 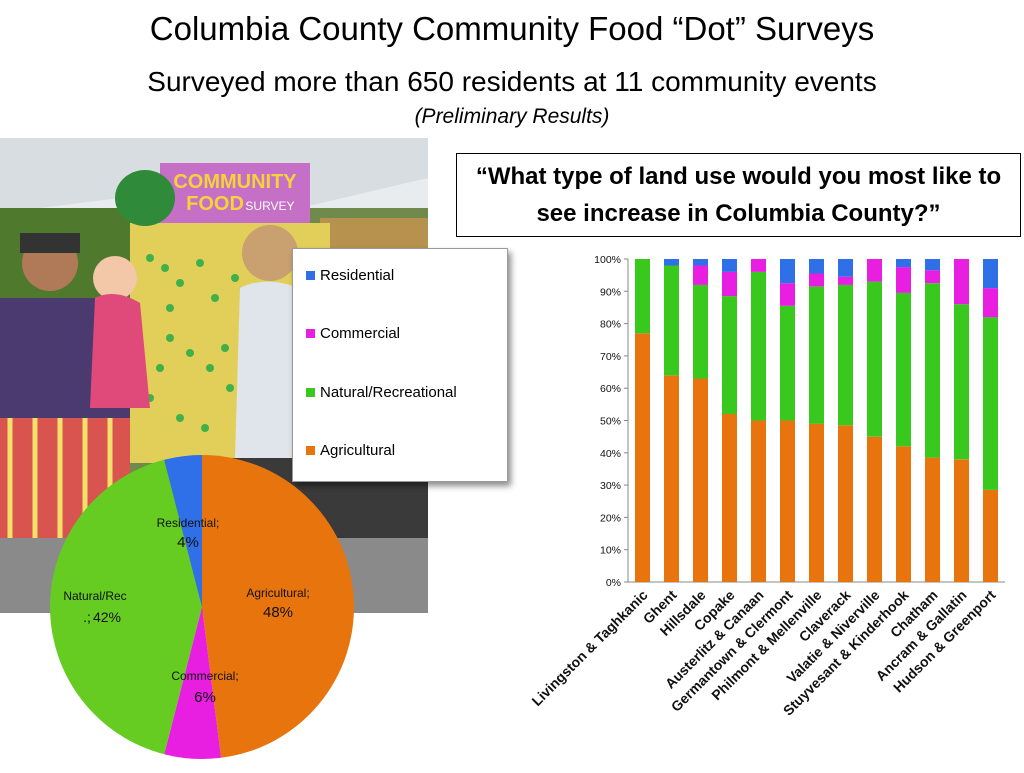 What do you see at coordinates (671, 262) in the screenshot?
I see `bar-ghent-residential` at bounding box center [671, 262].